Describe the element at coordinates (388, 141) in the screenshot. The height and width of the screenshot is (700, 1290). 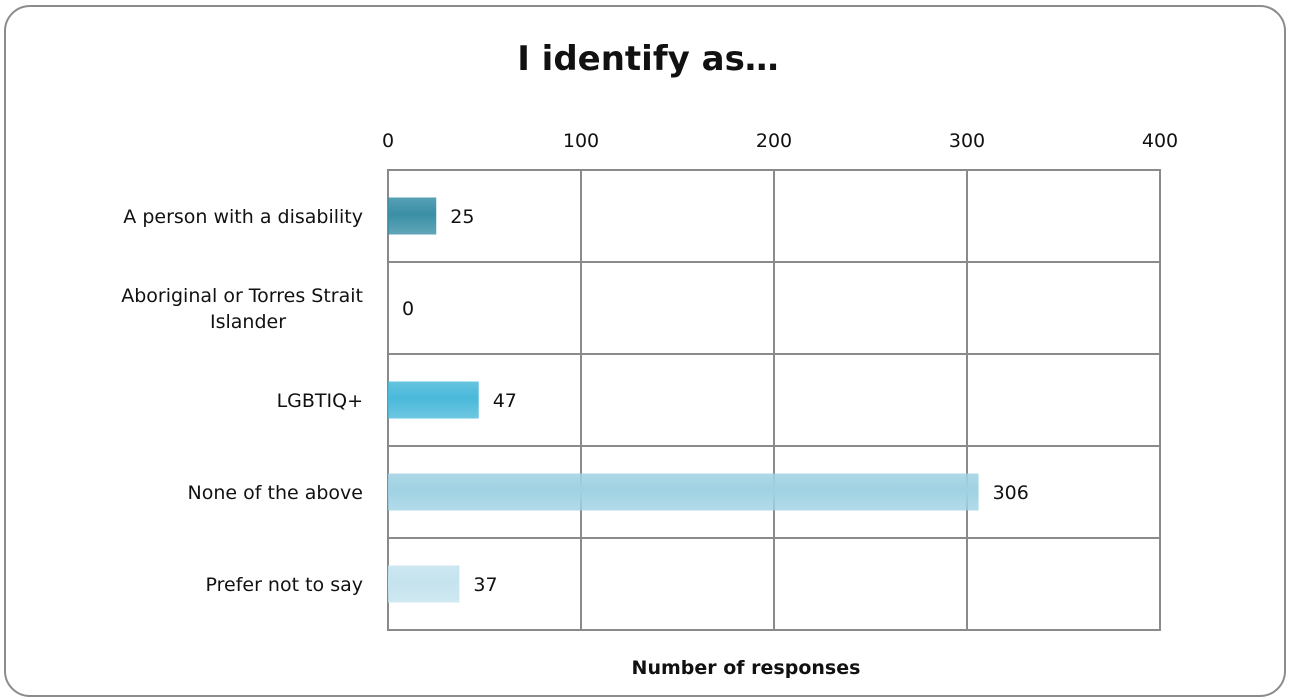
I see `x-tick-label: 0` at that location.